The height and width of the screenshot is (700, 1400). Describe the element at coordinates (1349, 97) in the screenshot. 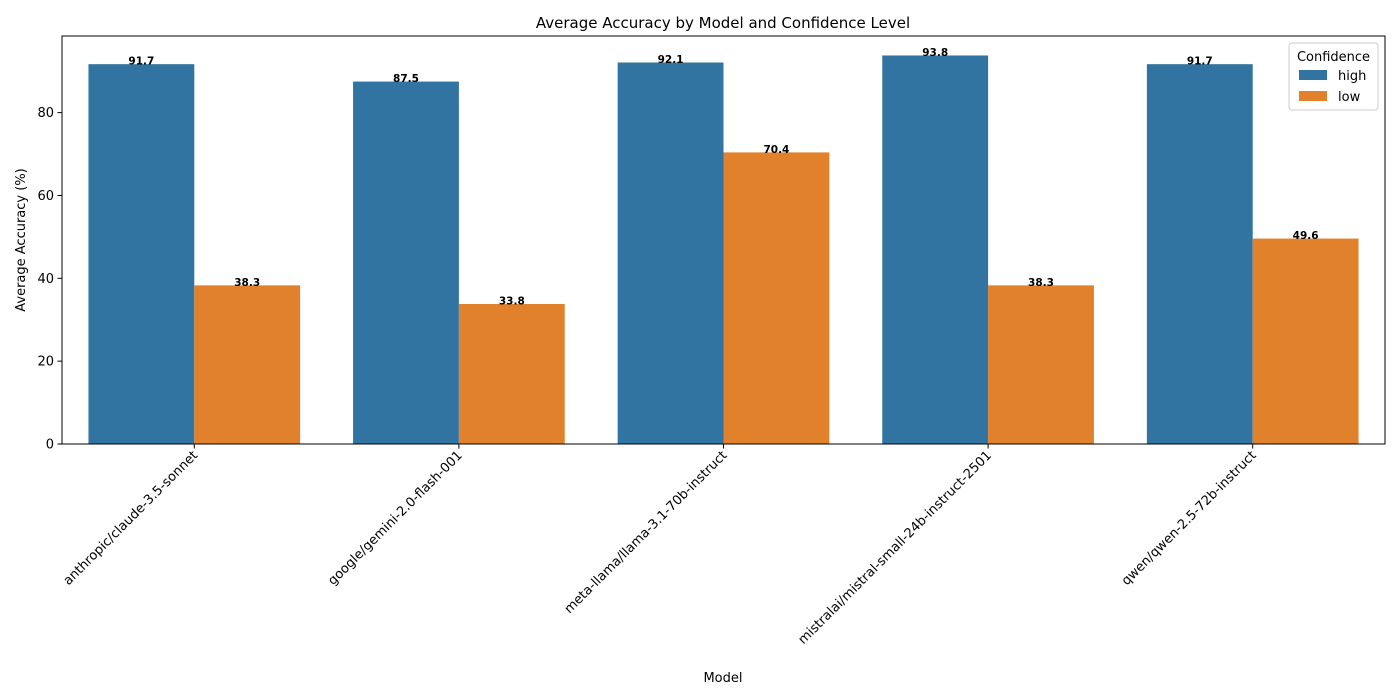

I see `legend-label-low: low` at that location.